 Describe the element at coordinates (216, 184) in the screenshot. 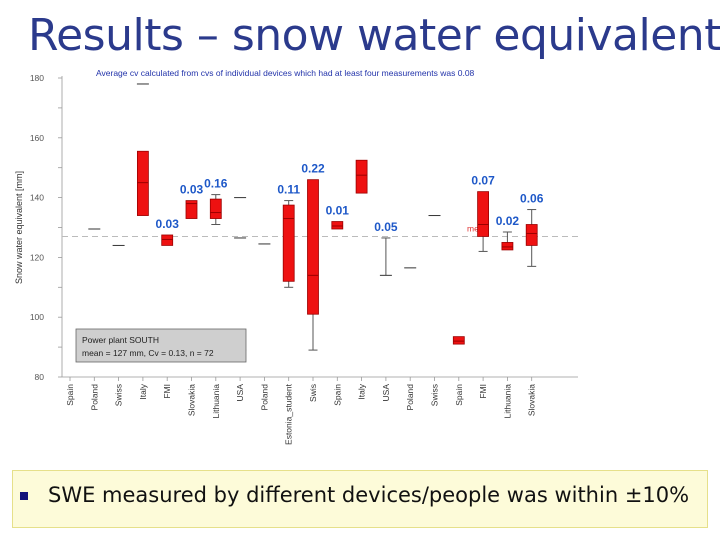

I see `cv-label: 0.16` at that location.